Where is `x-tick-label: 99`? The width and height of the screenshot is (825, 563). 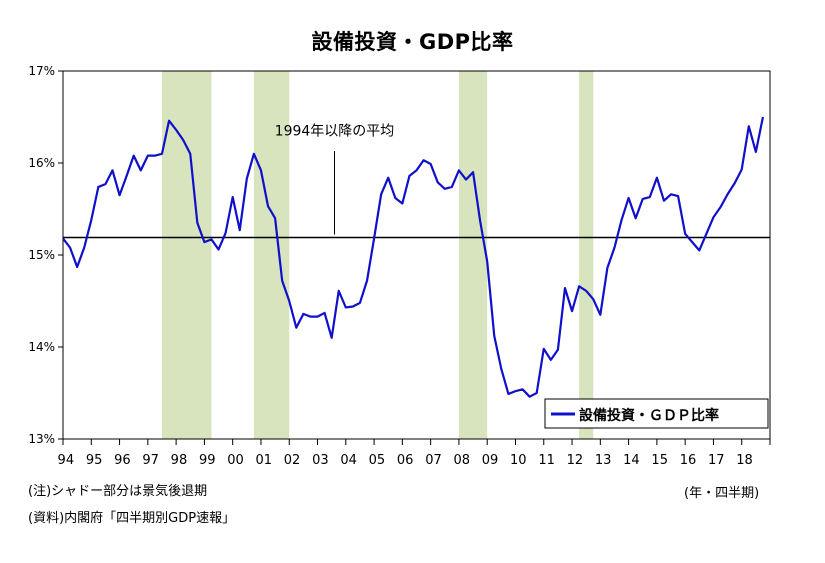 x-tick-label: 99 is located at coordinates (207, 460).